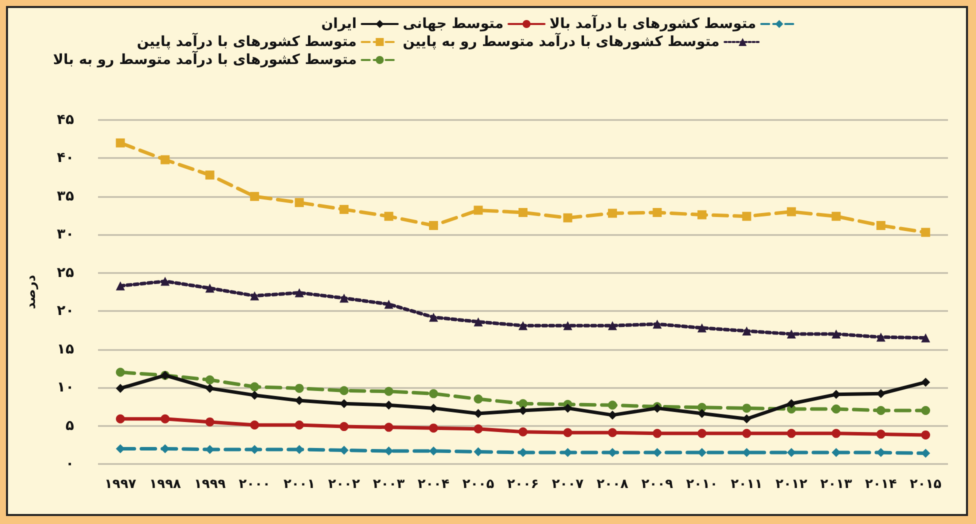 The height and width of the screenshot is (524, 976). Describe the element at coordinates (344, 484) in the screenshot. I see `x-tick-label: ۲۰۰۲` at that location.